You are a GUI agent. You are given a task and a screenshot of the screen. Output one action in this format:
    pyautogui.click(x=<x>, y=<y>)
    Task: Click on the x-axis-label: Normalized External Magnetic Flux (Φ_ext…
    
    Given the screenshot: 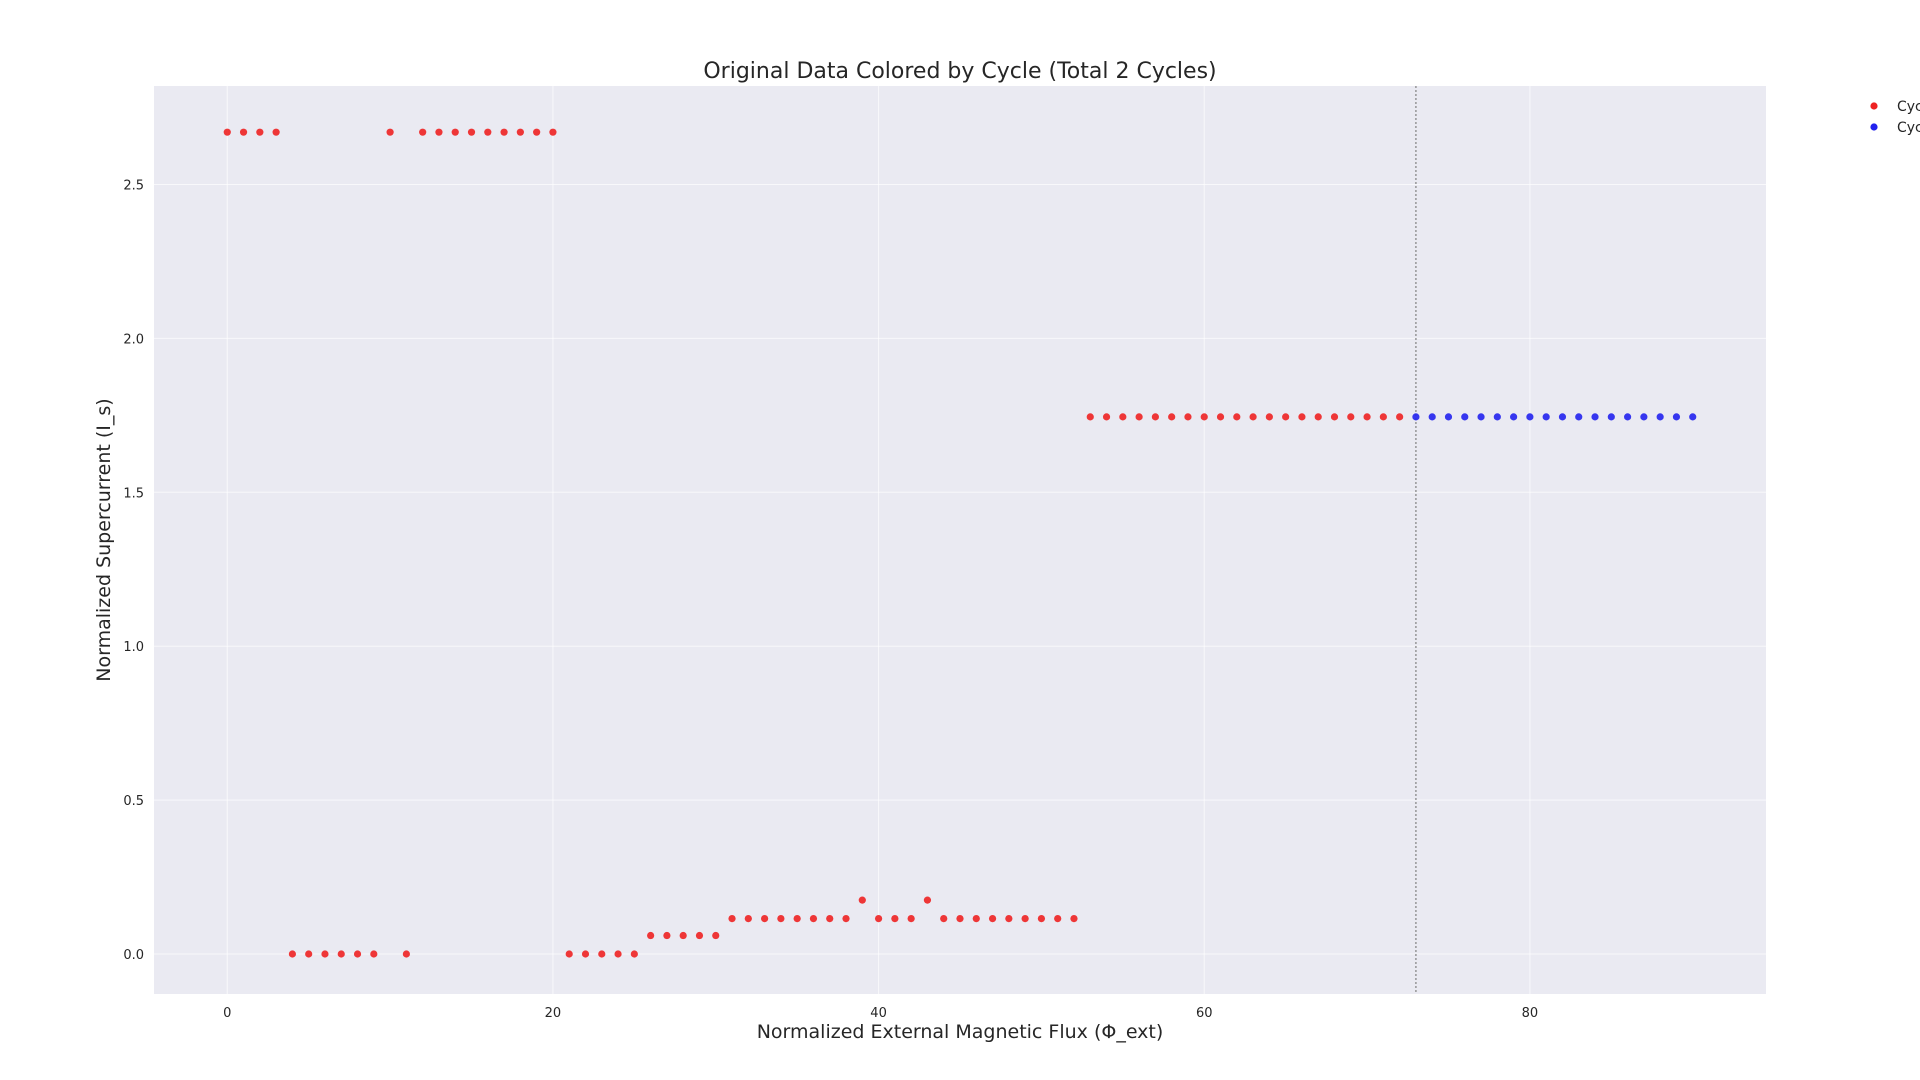 What is the action you would take?
    pyautogui.click(x=960, y=1032)
    